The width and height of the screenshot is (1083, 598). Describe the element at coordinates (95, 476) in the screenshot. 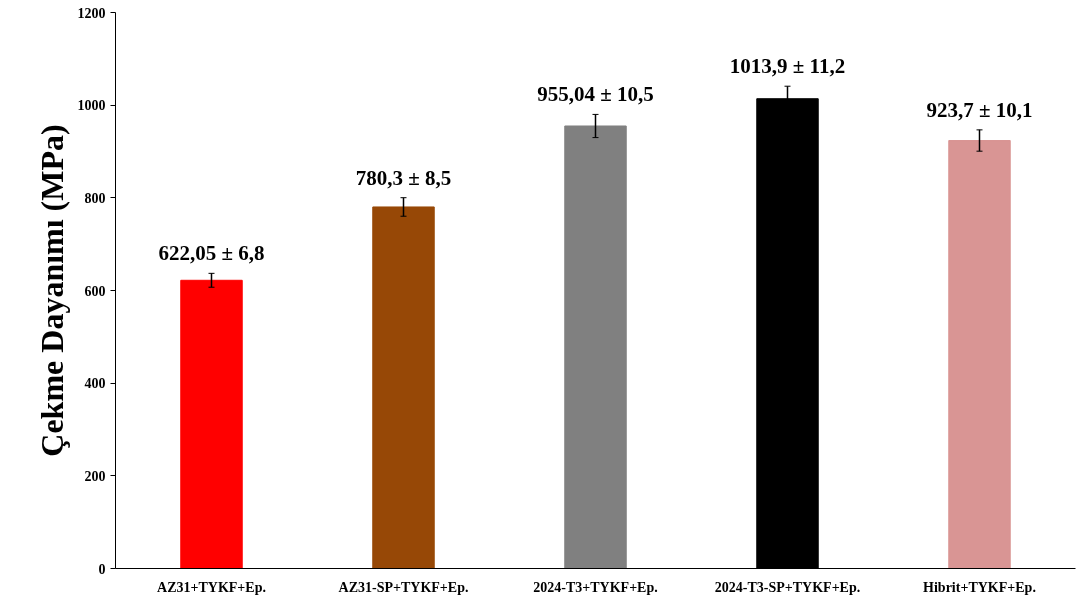

I see `y-tick-label: 200` at that location.